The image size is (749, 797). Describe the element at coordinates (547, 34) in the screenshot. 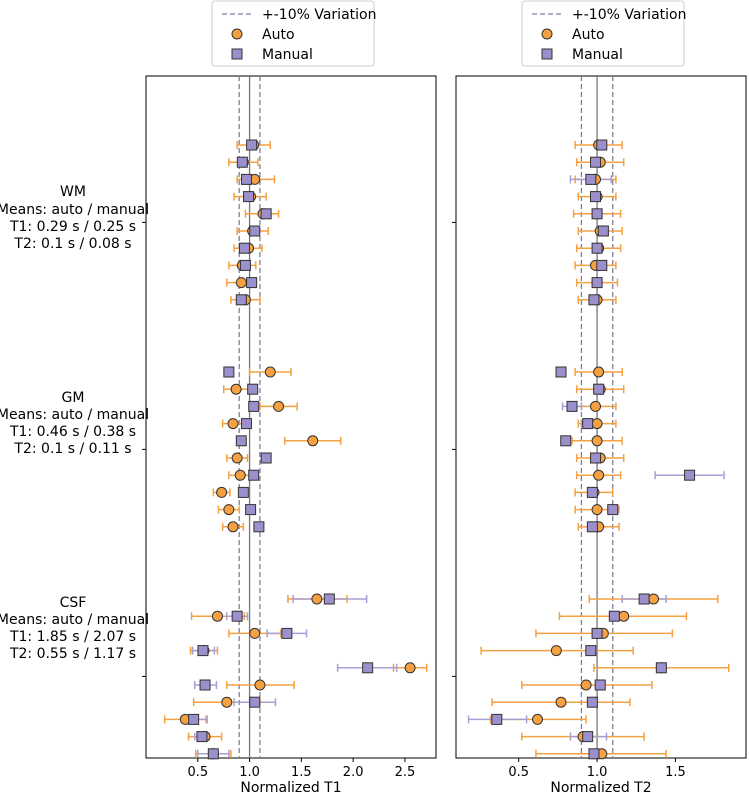

I see `legend-t2-auto-swatch` at that location.